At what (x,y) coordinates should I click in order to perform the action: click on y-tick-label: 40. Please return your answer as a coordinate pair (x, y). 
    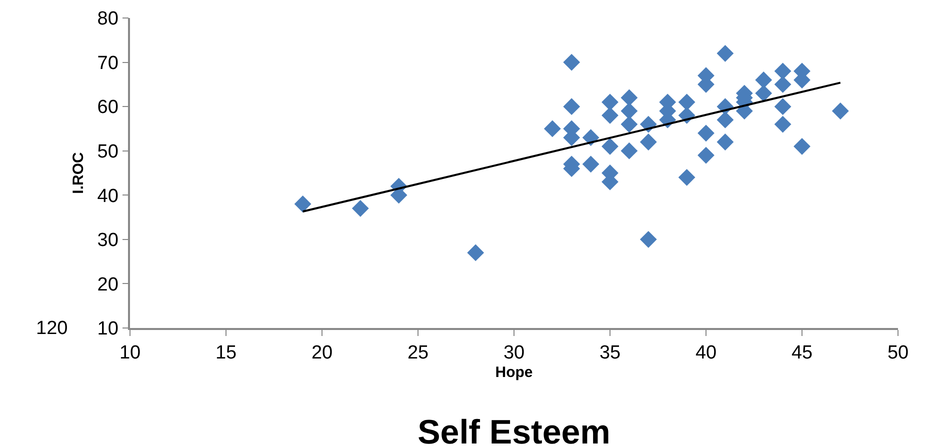
    Looking at the image, I should click on (107, 196).